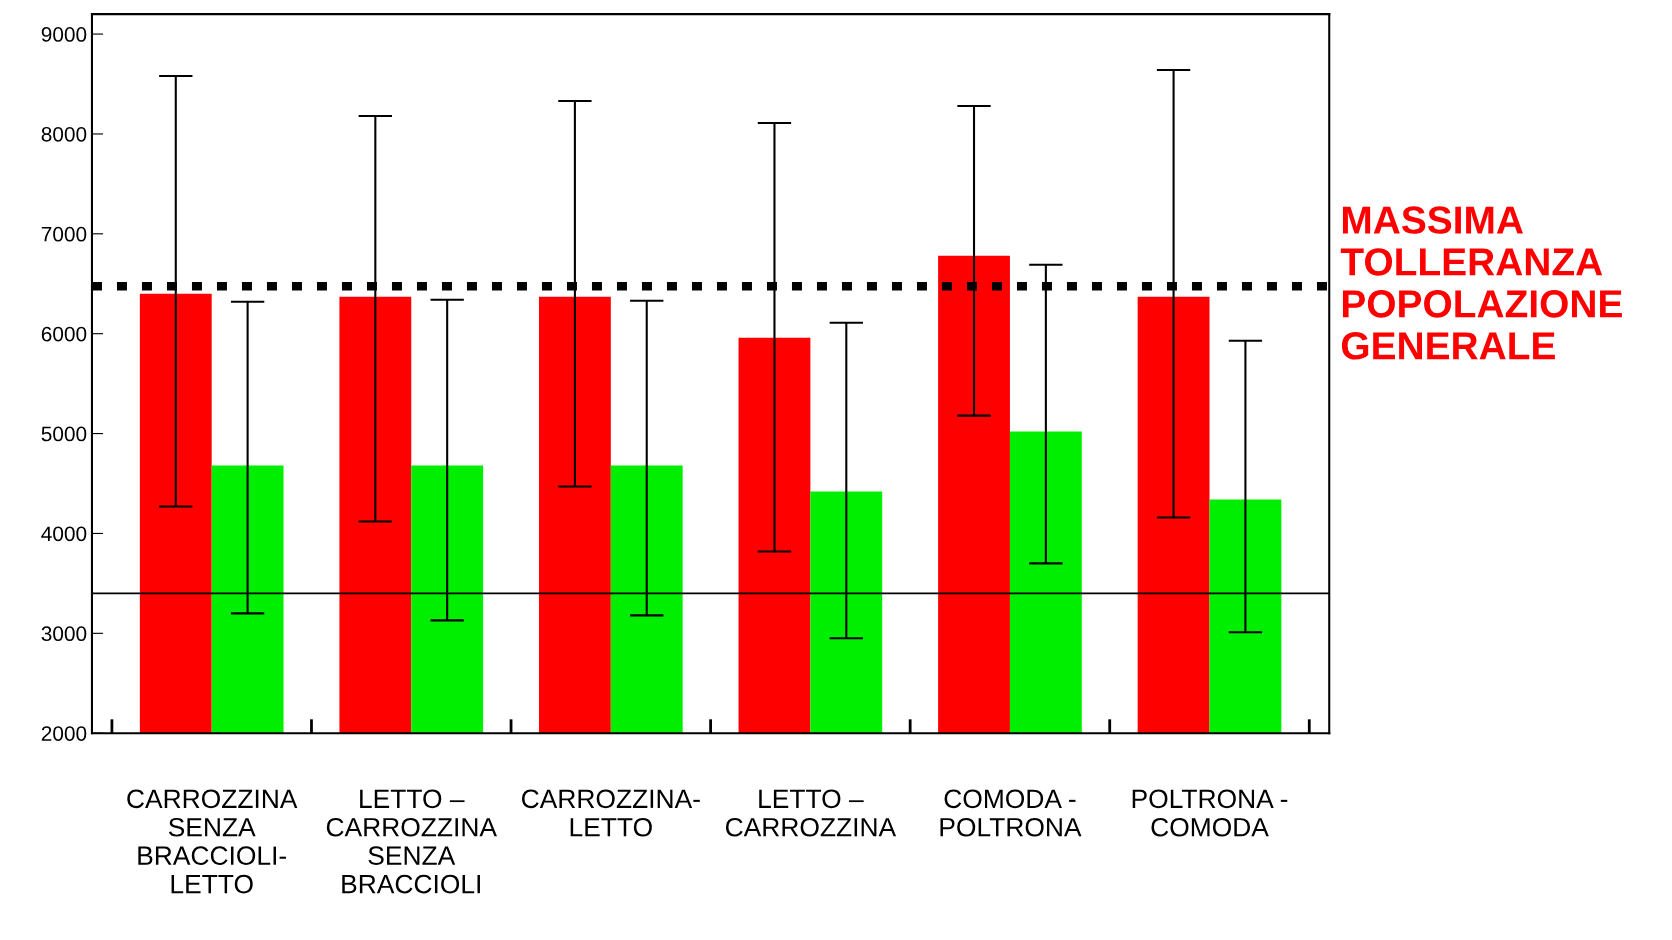 This screenshot has height=940, width=1672. I want to click on y-tick-label: 8000, so click(64, 134).